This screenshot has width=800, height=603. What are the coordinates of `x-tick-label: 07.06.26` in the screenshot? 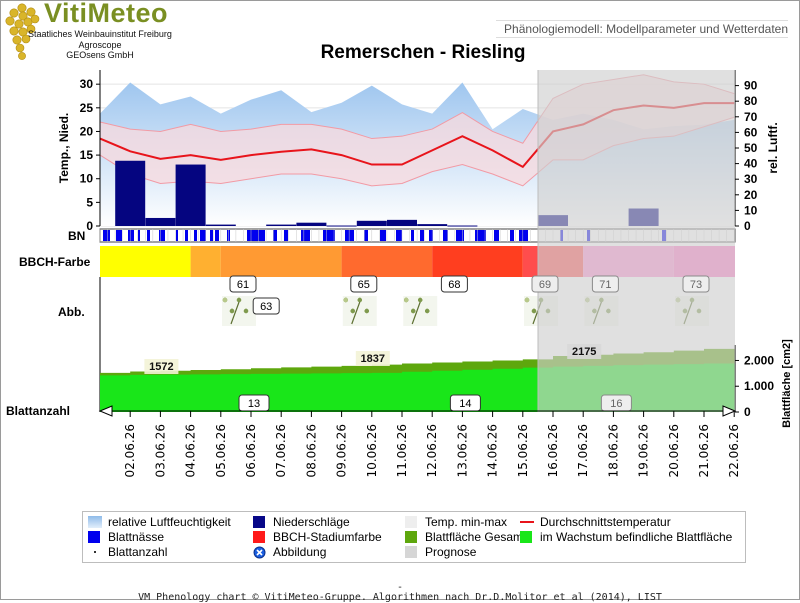 It's located at (281, 450).